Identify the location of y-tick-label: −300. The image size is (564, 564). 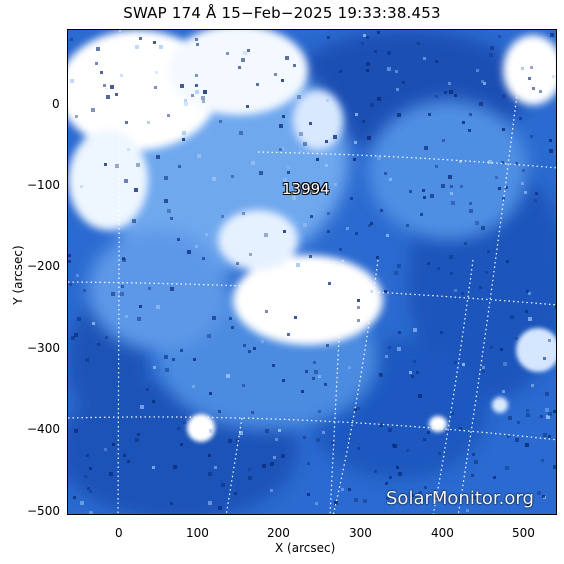
(43, 348).